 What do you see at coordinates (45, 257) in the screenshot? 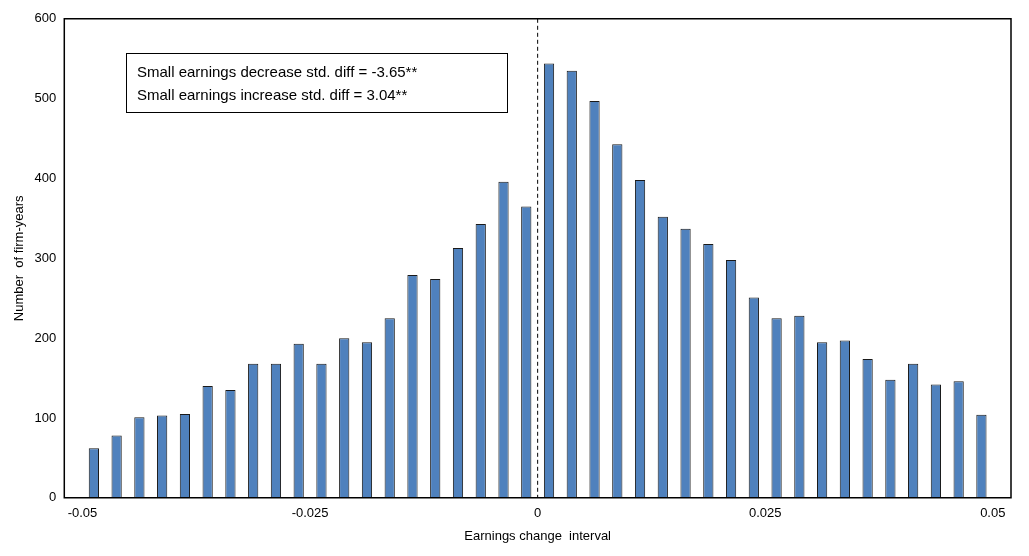
I see `y-tick-label: 300` at bounding box center [45, 257].